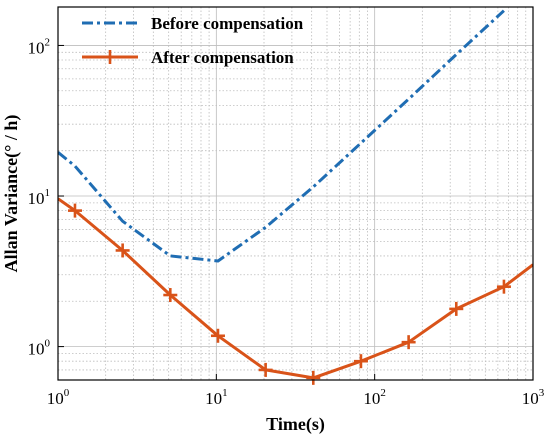 This screenshot has height=438, width=550. Describe the element at coordinates (222, 57) in the screenshot. I see `legend-label-after: After compensation` at that location.